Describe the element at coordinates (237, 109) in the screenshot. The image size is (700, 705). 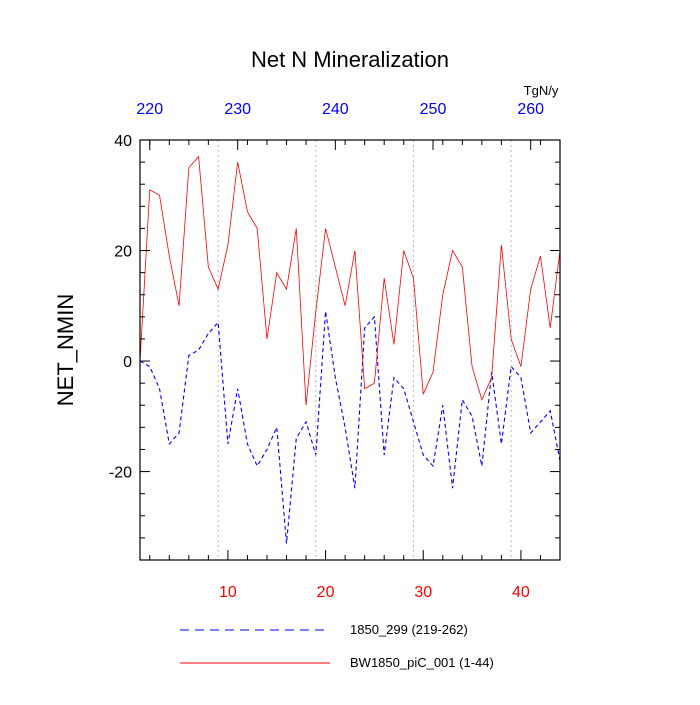
I see `top-tick-label-1: 230` at that location.